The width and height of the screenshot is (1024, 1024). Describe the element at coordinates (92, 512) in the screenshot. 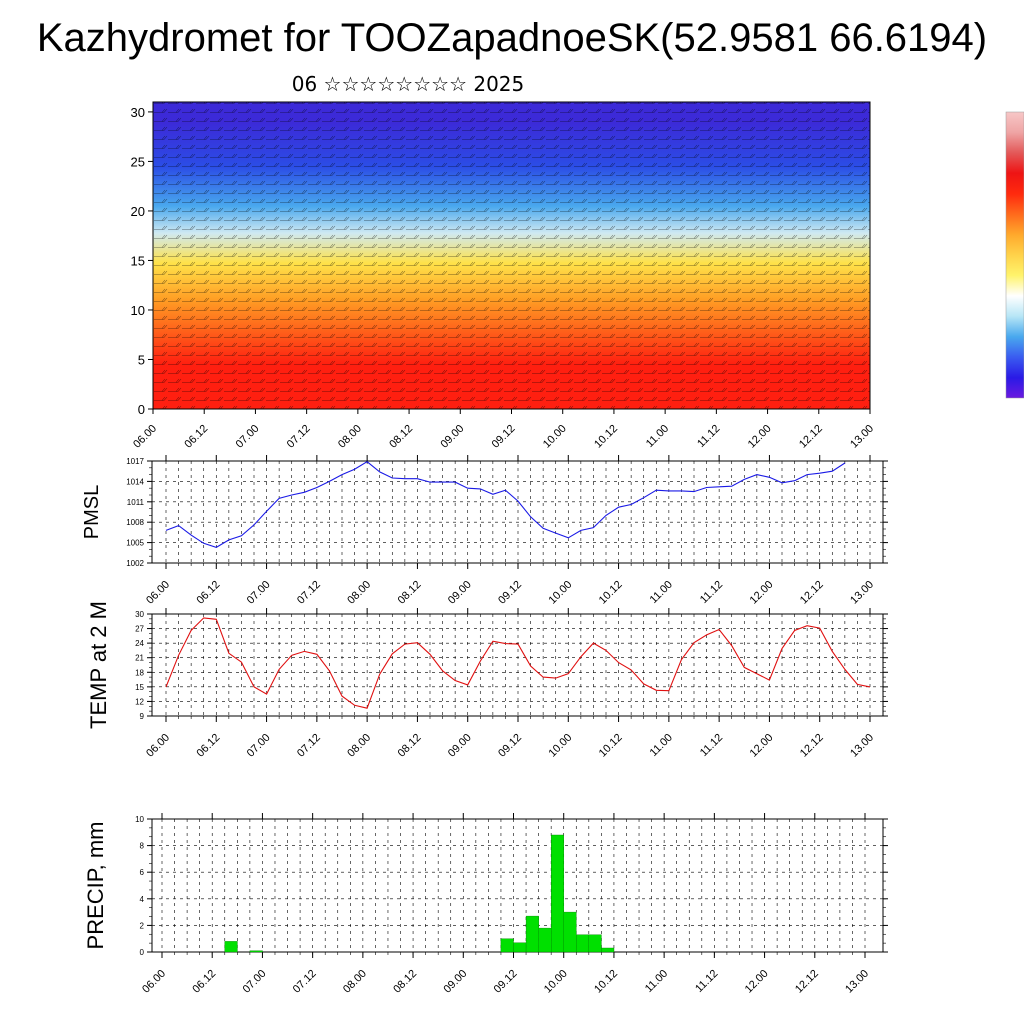

I see `y-axis-label: PMSL` at that location.